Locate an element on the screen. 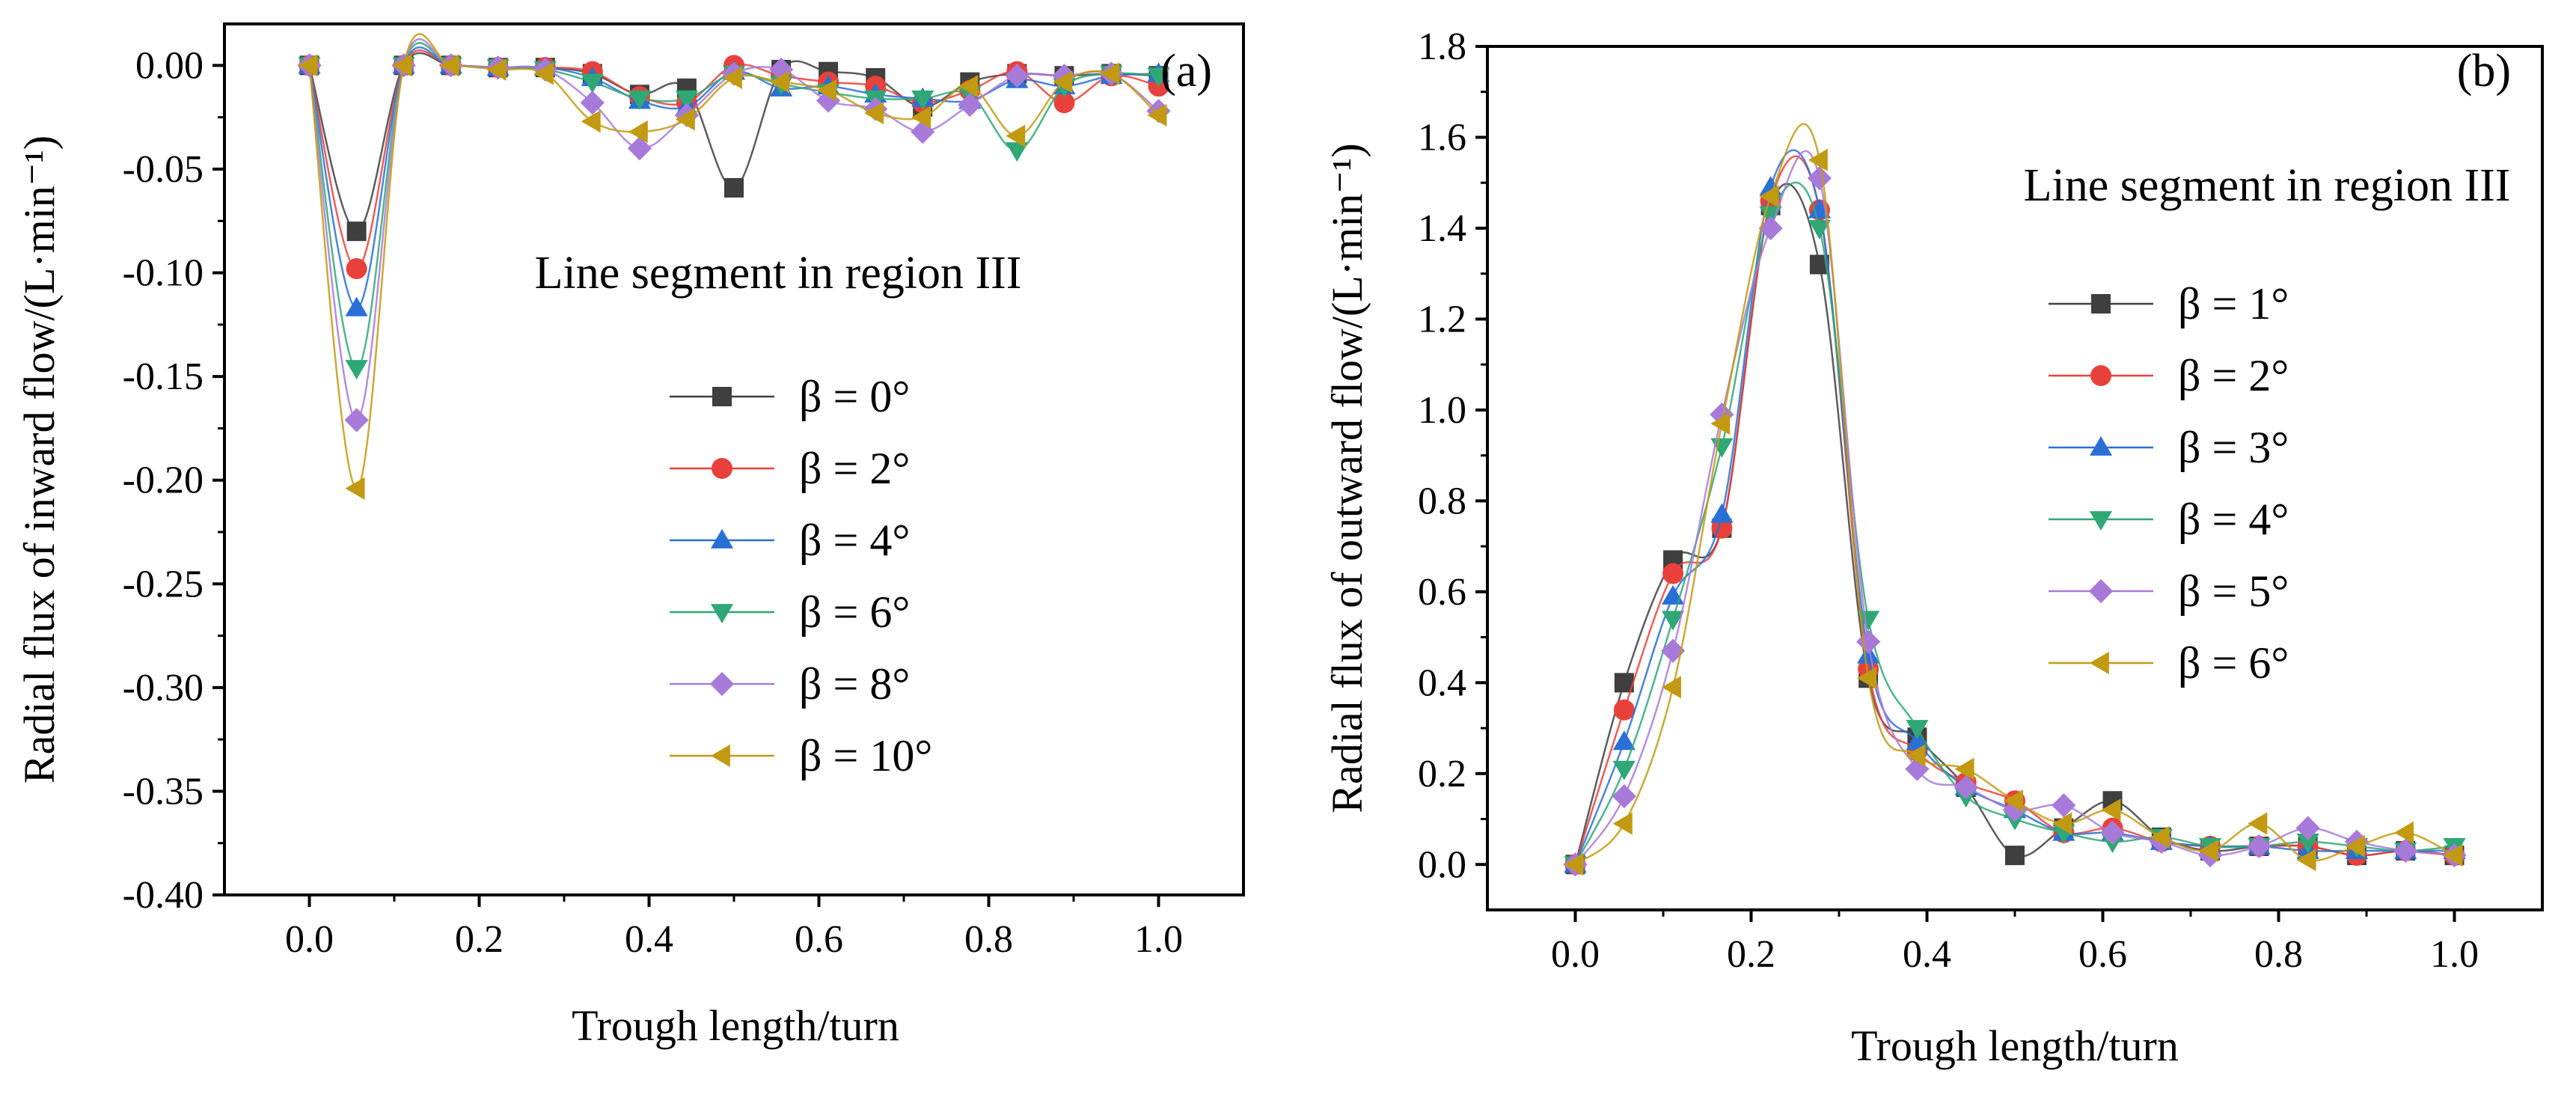 Image resolution: width=2576 pixels, height=1094 pixels. y-tick-label: -0.05 is located at coordinates (163, 169).